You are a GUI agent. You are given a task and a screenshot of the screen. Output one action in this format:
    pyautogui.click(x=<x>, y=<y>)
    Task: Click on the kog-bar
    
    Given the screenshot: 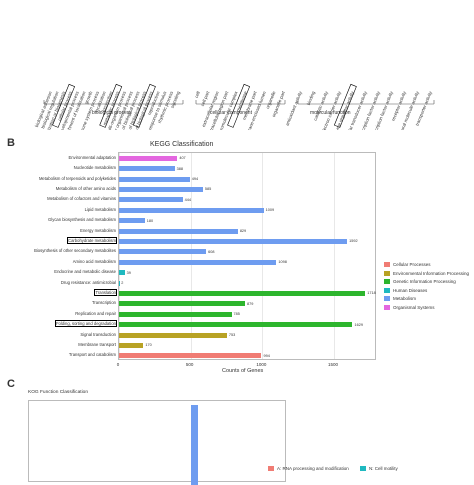 What is the action you would take?
    pyautogui.click(x=194, y=445)
    